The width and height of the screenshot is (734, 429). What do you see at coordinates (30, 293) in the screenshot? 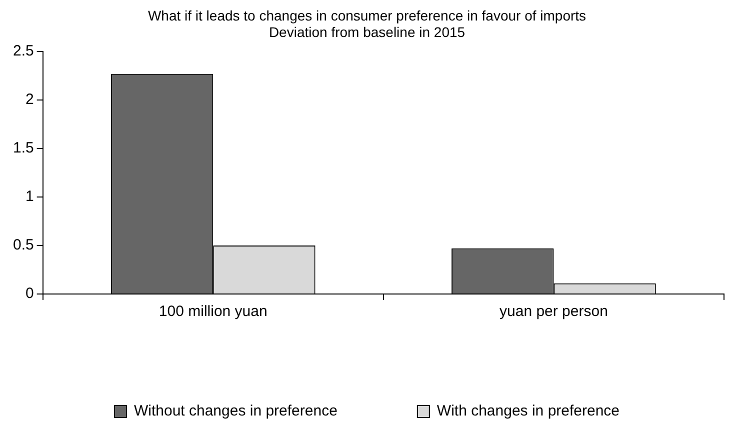
I see `y-tick-label: 0` at bounding box center [30, 293].